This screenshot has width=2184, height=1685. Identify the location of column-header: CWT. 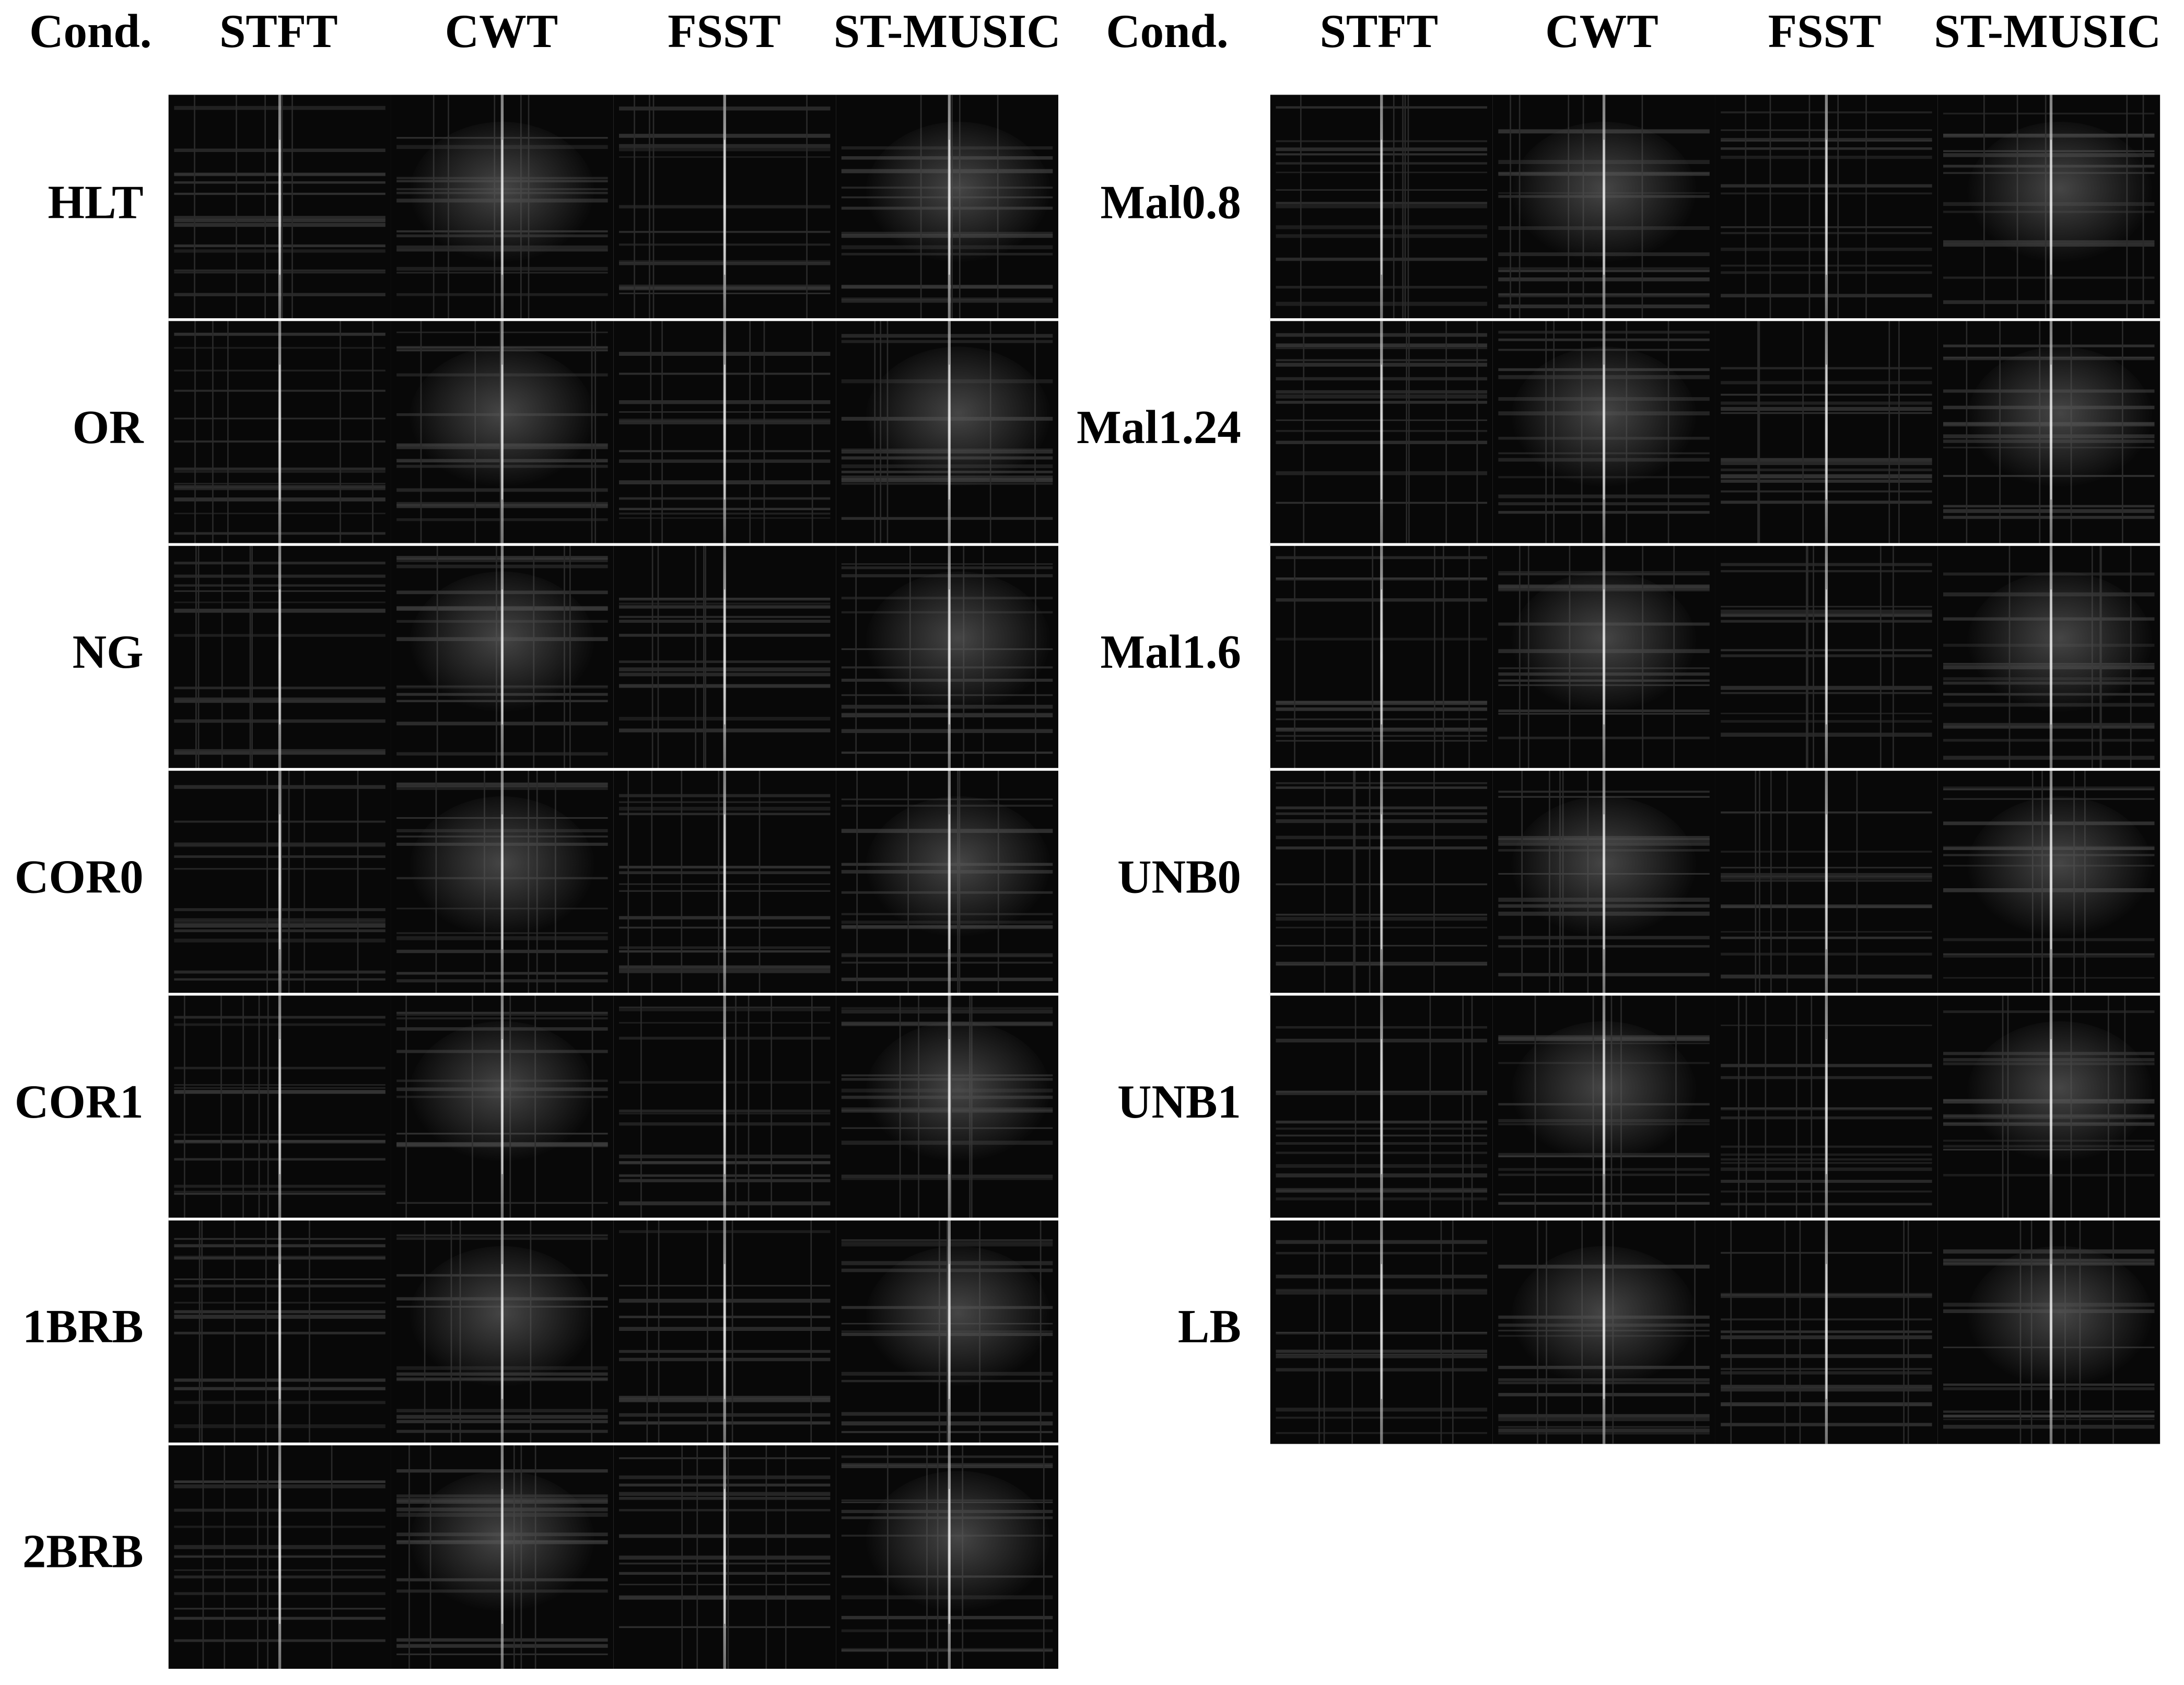
(501, 31).